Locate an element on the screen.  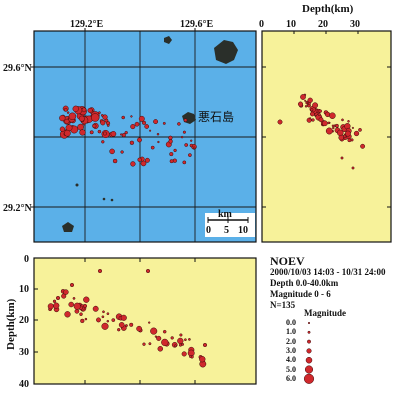
info-magnitude: Magnitude 0 - 6 is located at coordinates (300, 294).